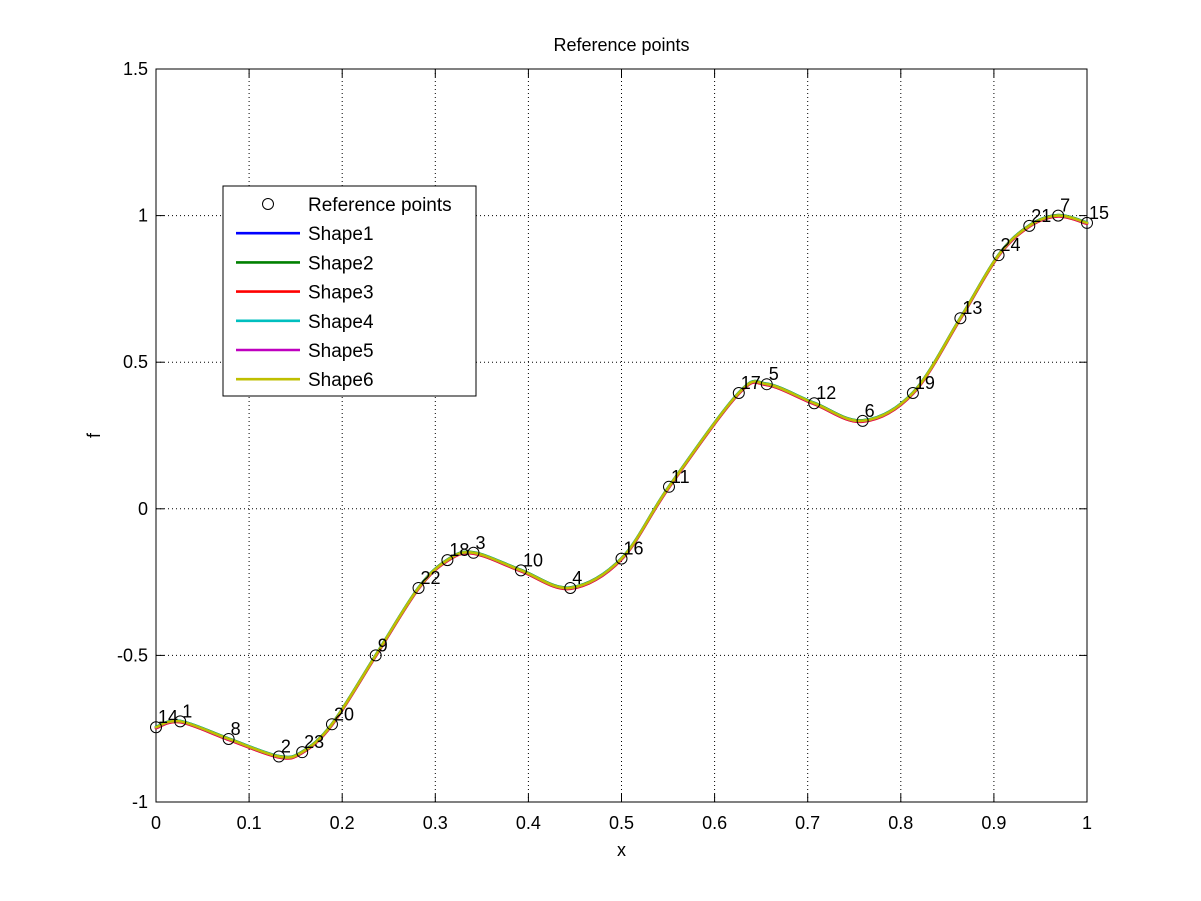 The height and width of the screenshot is (901, 1201). Describe the element at coordinates (1041, 216) in the screenshot. I see `reference-point-label: 21` at that location.